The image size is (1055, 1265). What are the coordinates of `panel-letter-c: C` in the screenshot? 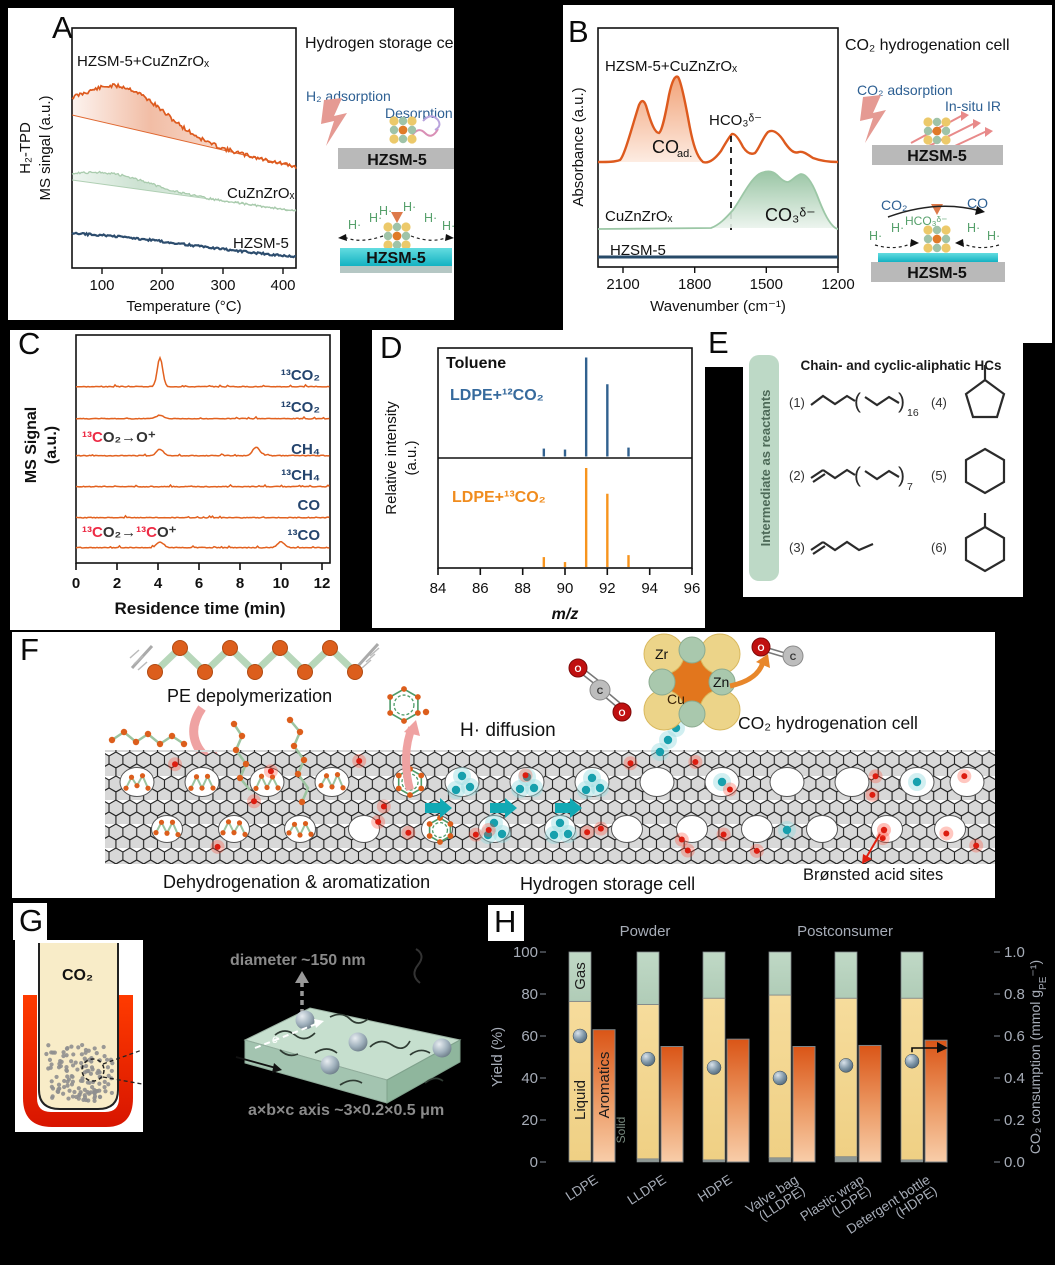 It's located at (29, 343).